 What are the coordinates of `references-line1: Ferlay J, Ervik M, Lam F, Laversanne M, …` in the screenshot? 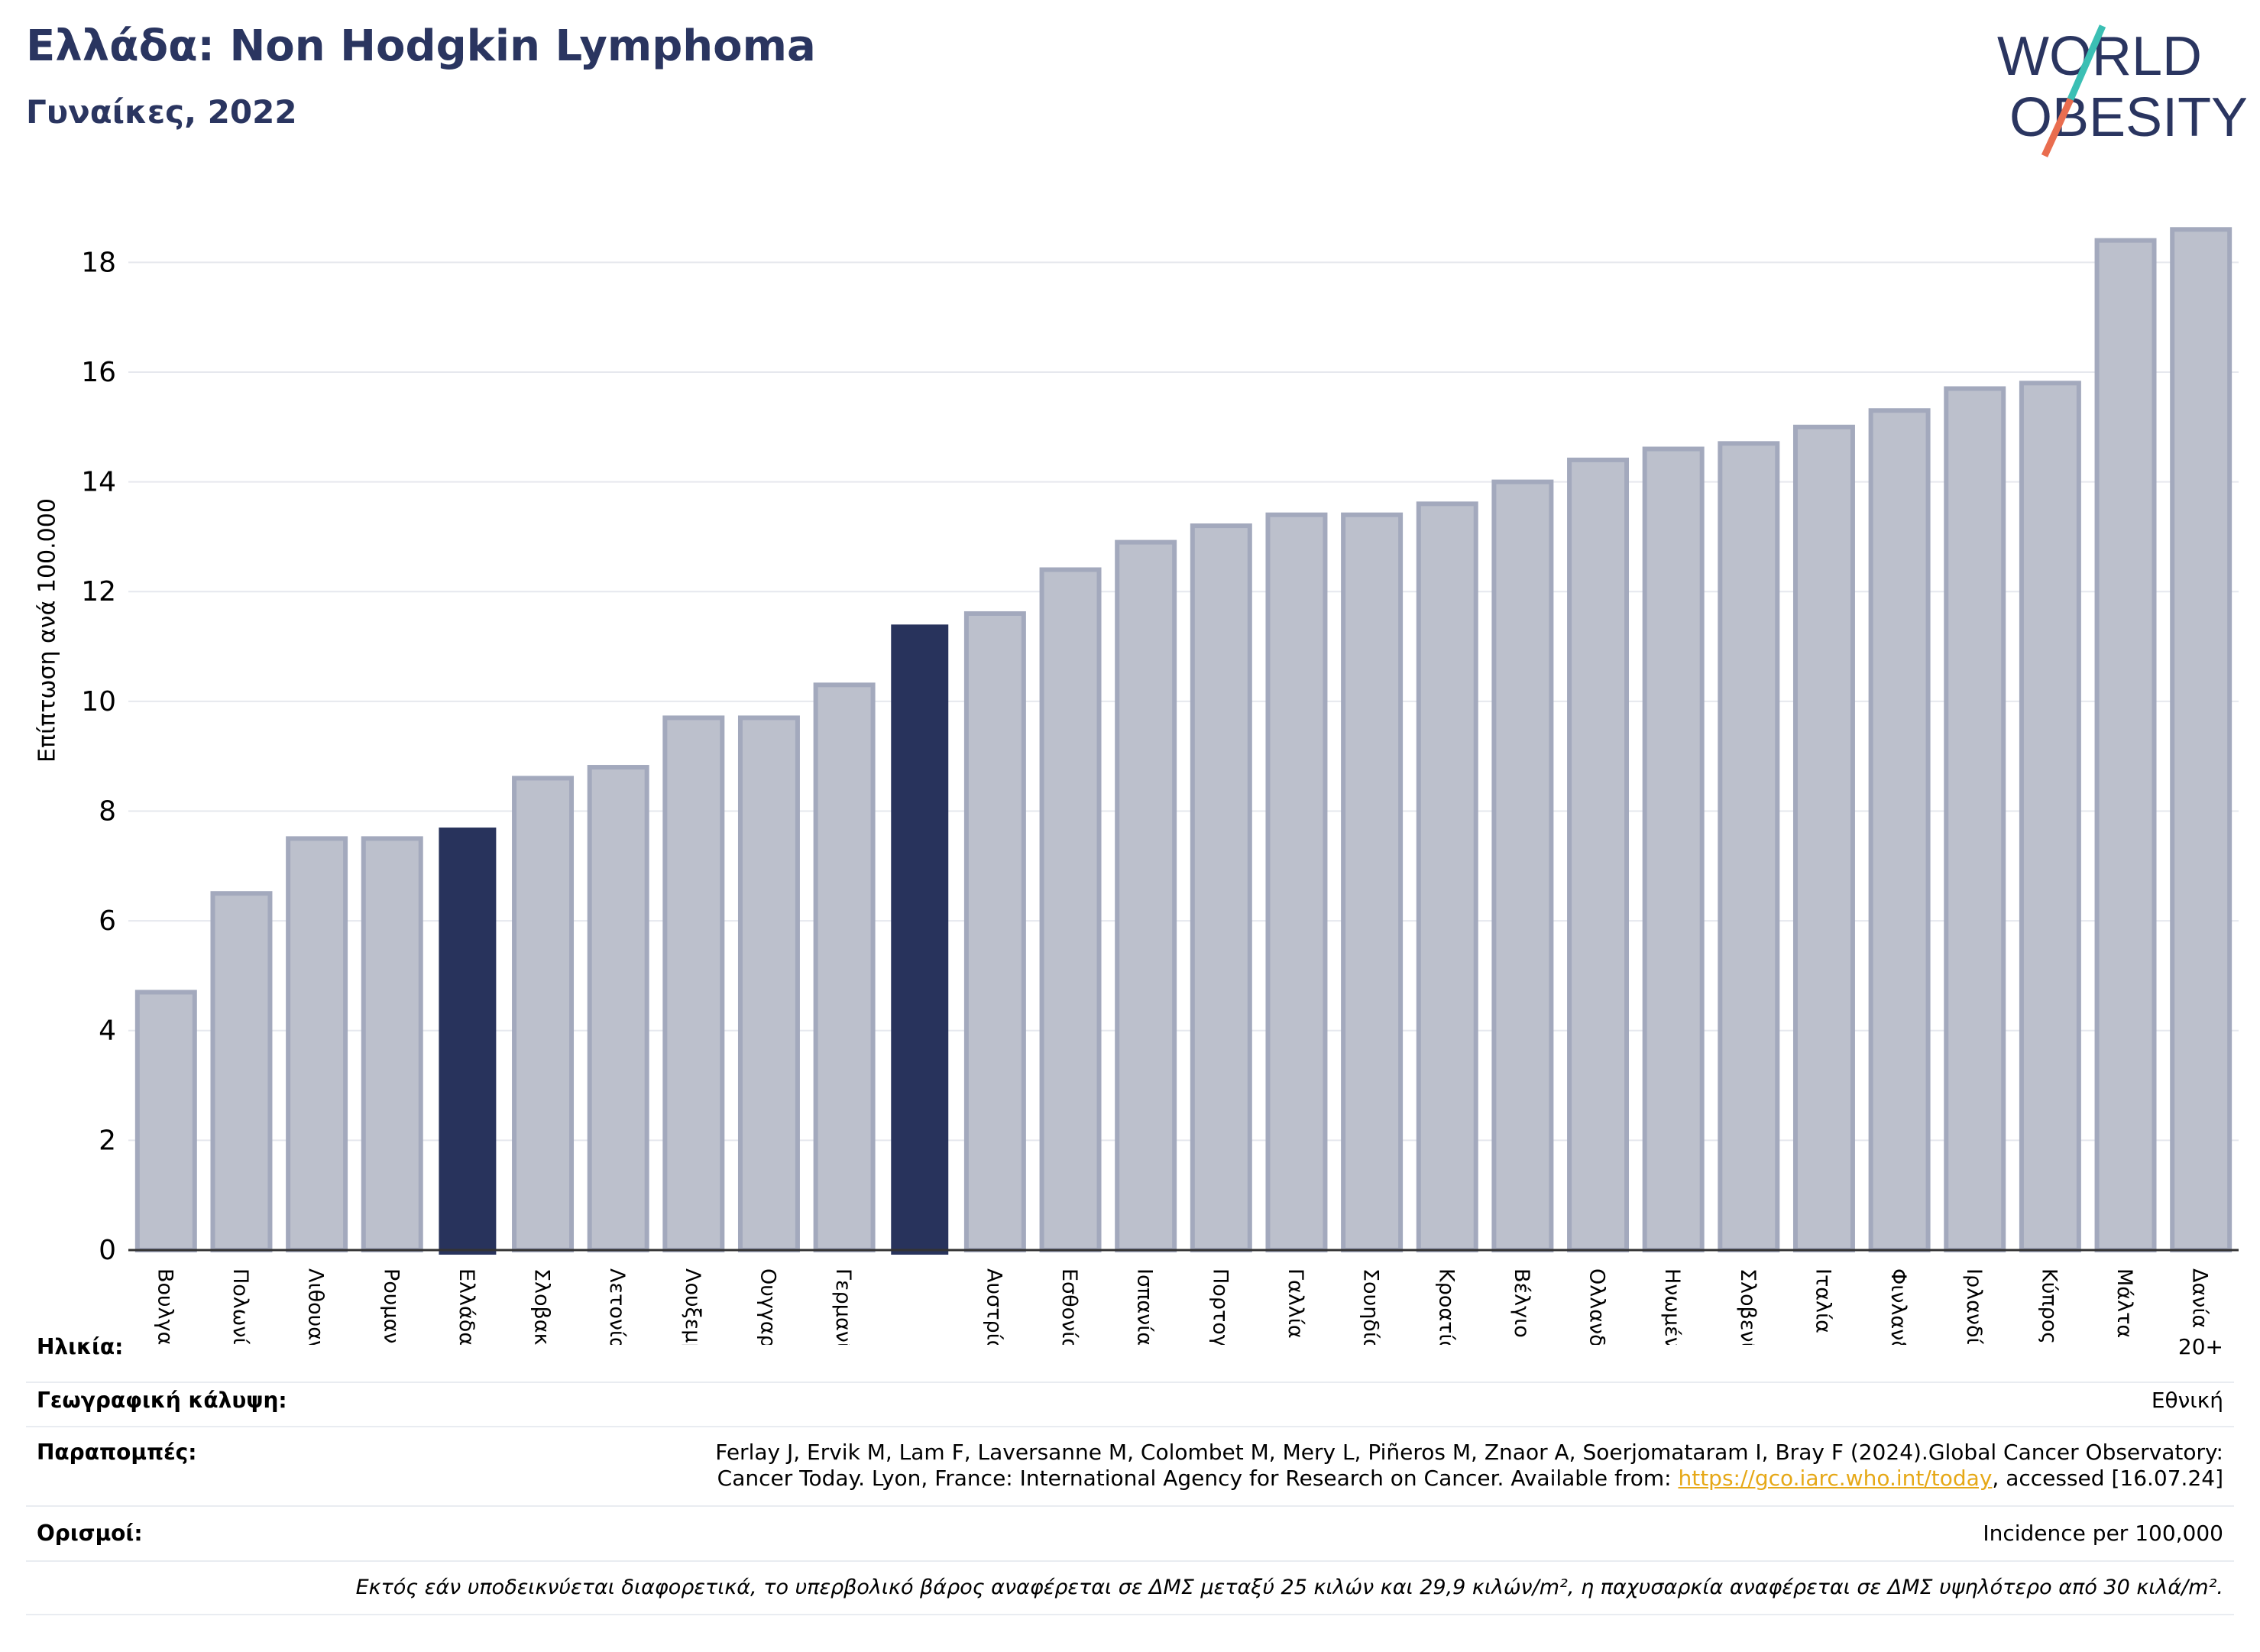 It's located at (1469, 1452).